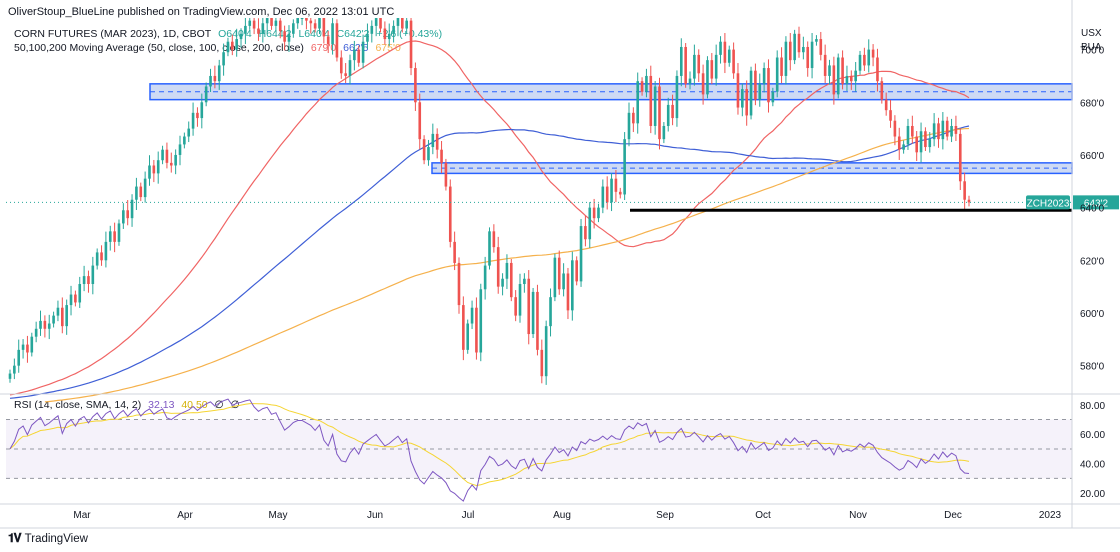  What do you see at coordinates (665, 515) in the screenshot?
I see `time-tick-label: Sep` at bounding box center [665, 515].